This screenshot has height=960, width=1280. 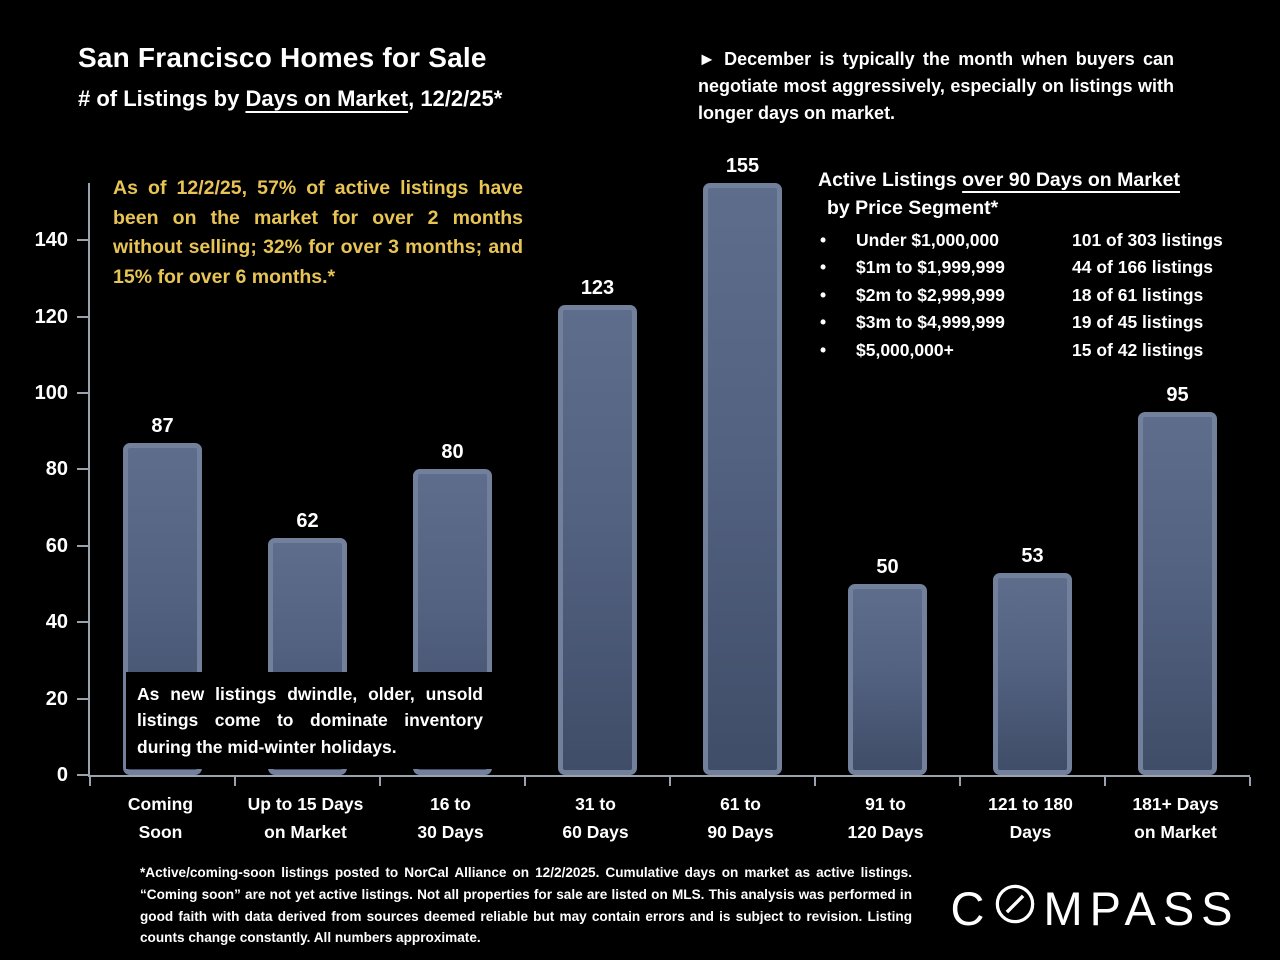 I want to click on segment-count: 101 of 303 listings, so click(x=1147, y=239).